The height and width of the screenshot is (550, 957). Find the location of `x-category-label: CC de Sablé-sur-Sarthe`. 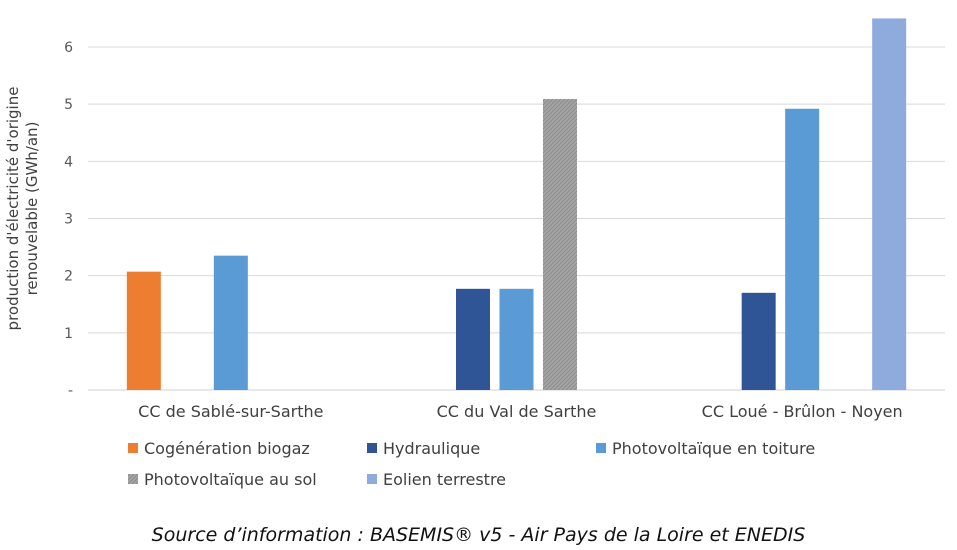

x-category-label: CC de Sablé-sur-Sarthe is located at coordinates (230, 411).